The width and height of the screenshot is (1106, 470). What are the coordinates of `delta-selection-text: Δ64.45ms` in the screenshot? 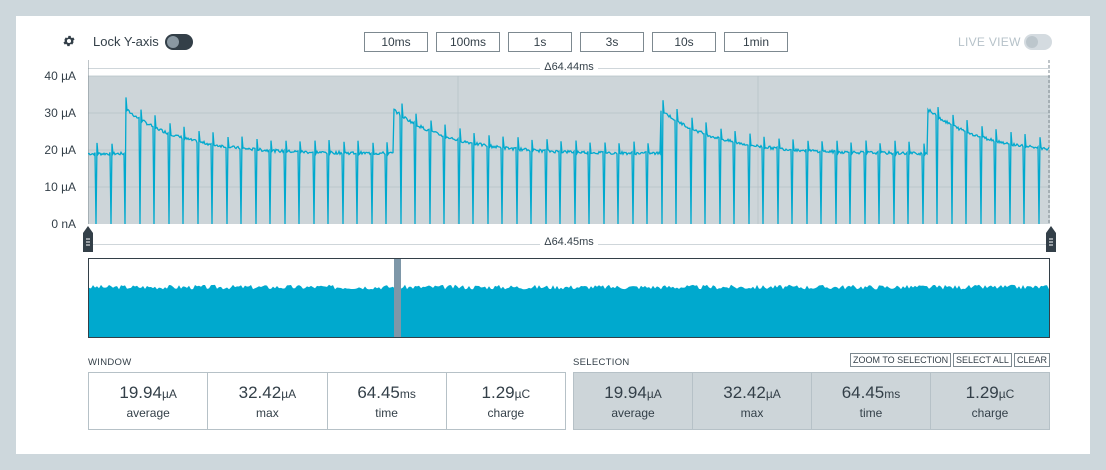 It's located at (569, 242).